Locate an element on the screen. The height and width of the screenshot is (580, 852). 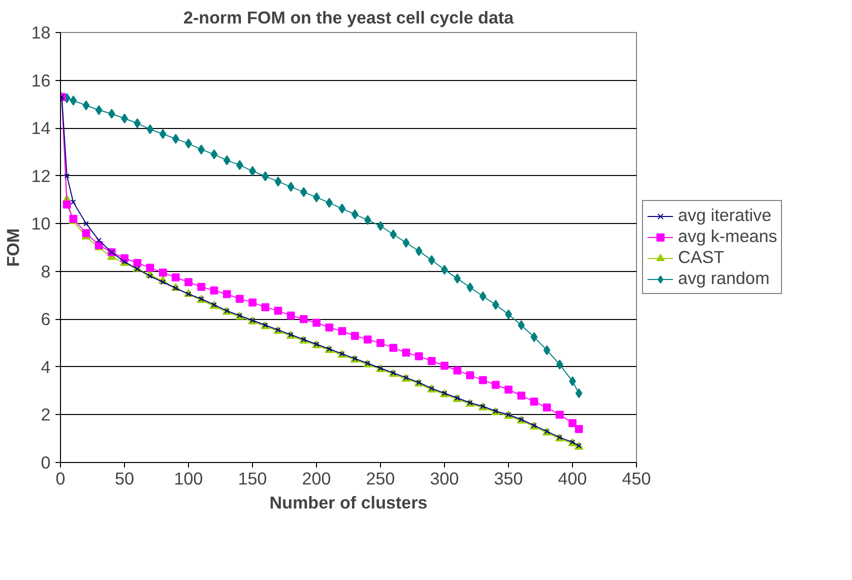
x-tick-label: 100 is located at coordinates (188, 478).